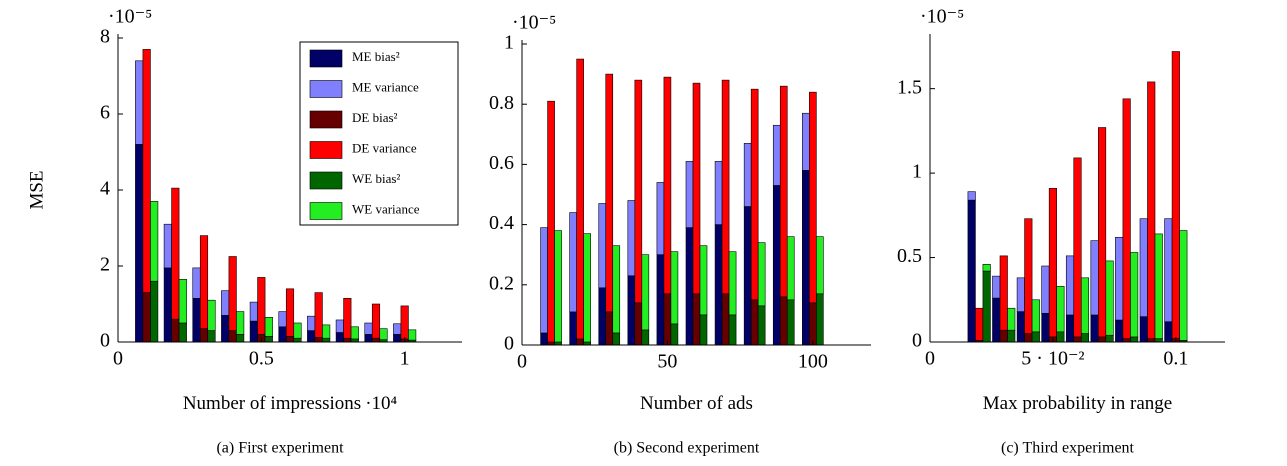 Image resolution: width=1287 pixels, height=466 pixels. Describe the element at coordinates (501, 223) in the screenshot. I see `y-tick-label: 0.4` at that location.